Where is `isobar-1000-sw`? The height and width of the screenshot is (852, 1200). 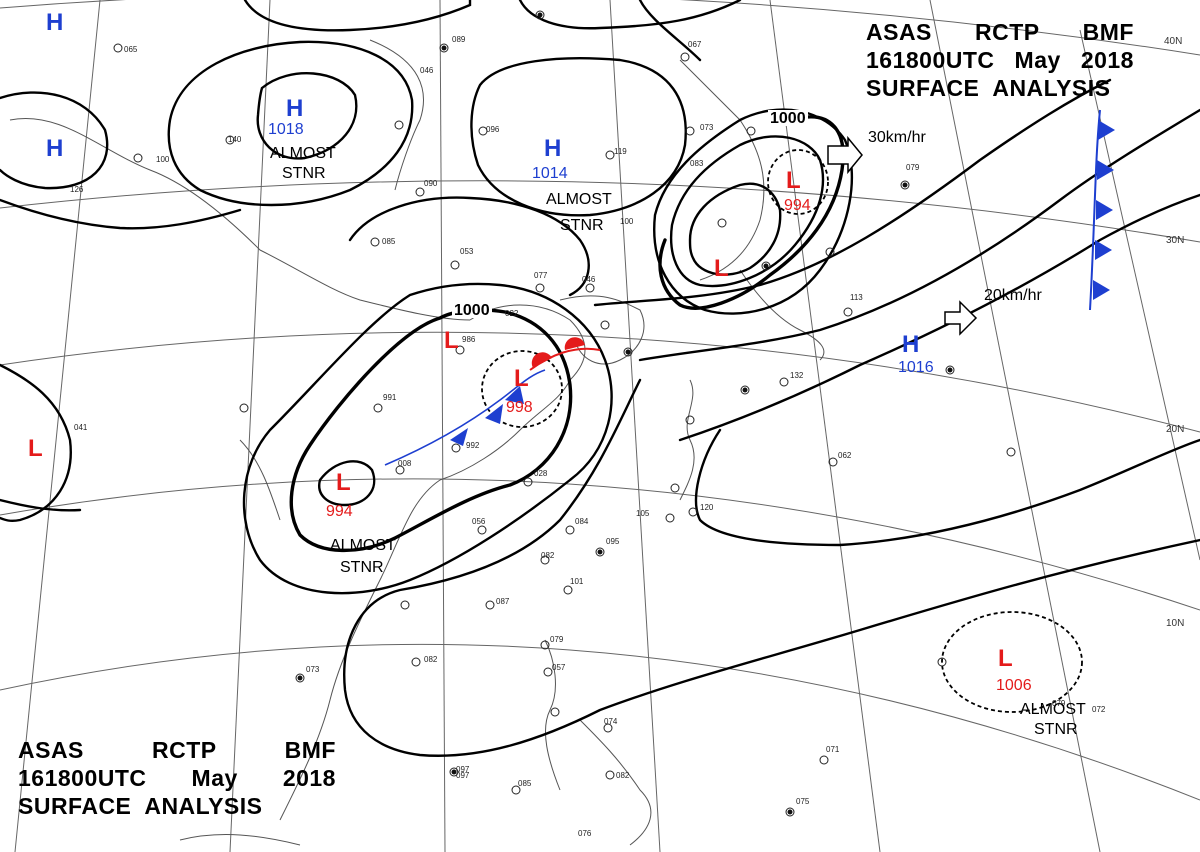 isobar-1000-sw is located at coordinates (431, 430).